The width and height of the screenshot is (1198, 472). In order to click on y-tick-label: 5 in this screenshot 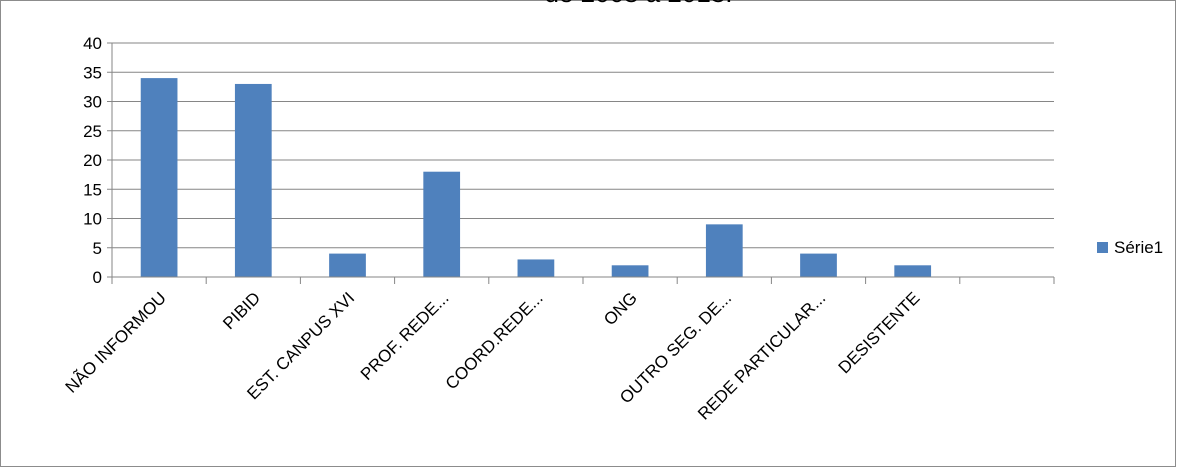, I will do `click(97, 248)`.